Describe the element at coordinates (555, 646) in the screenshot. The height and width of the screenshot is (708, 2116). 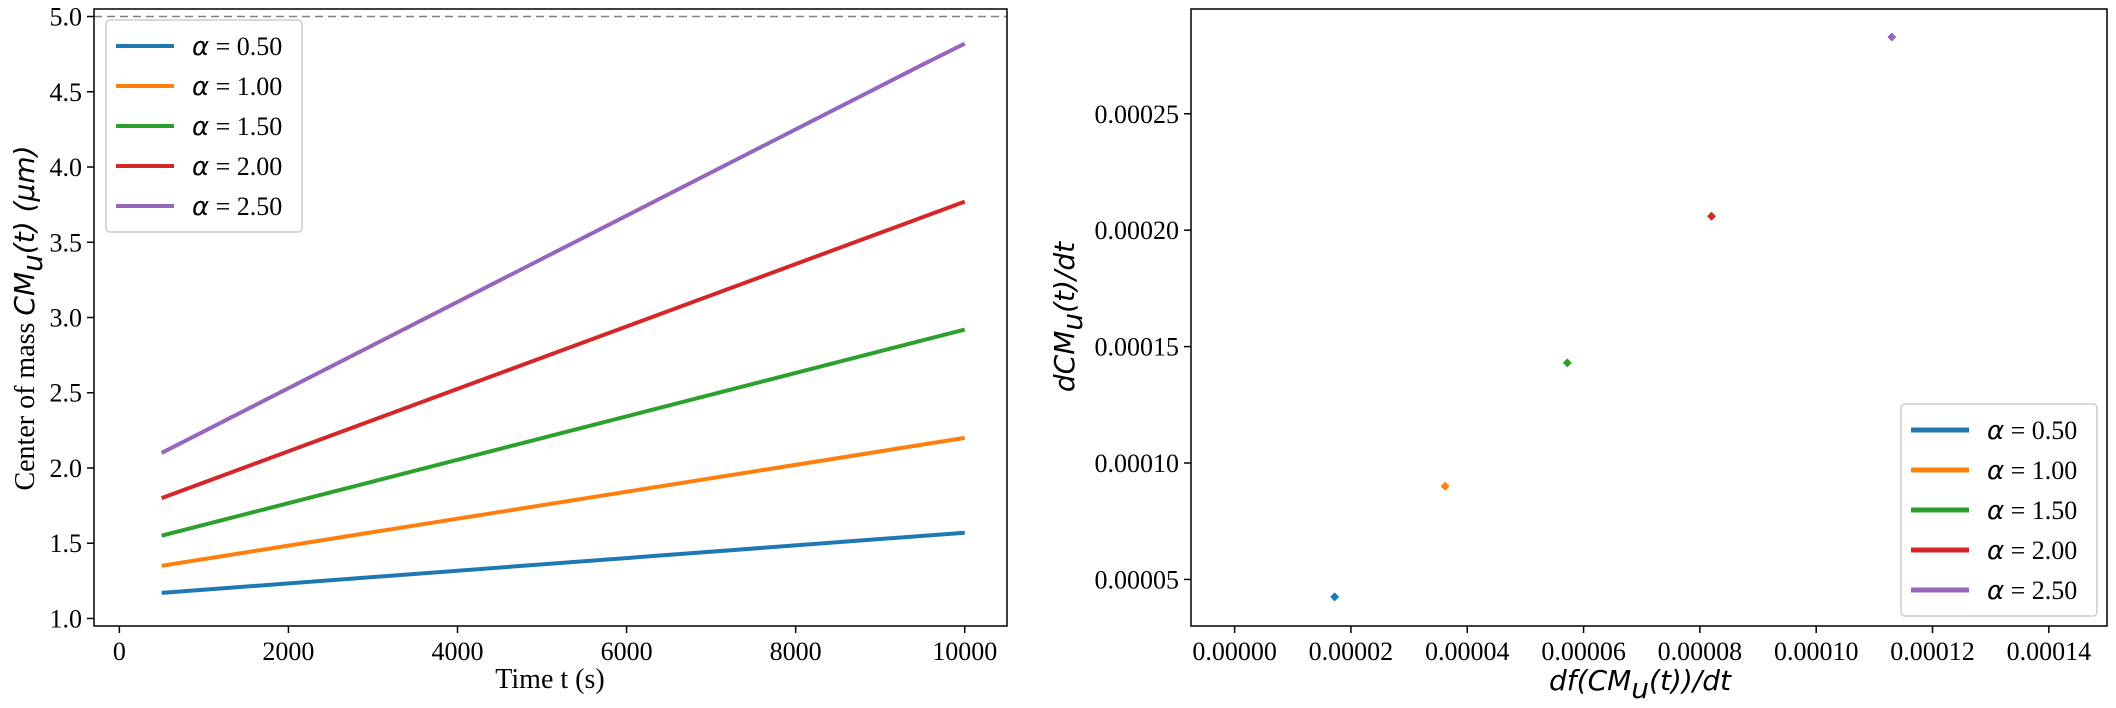
I see `left-x-ticks: 0 2000 4000 6000 8000 10000` at that location.